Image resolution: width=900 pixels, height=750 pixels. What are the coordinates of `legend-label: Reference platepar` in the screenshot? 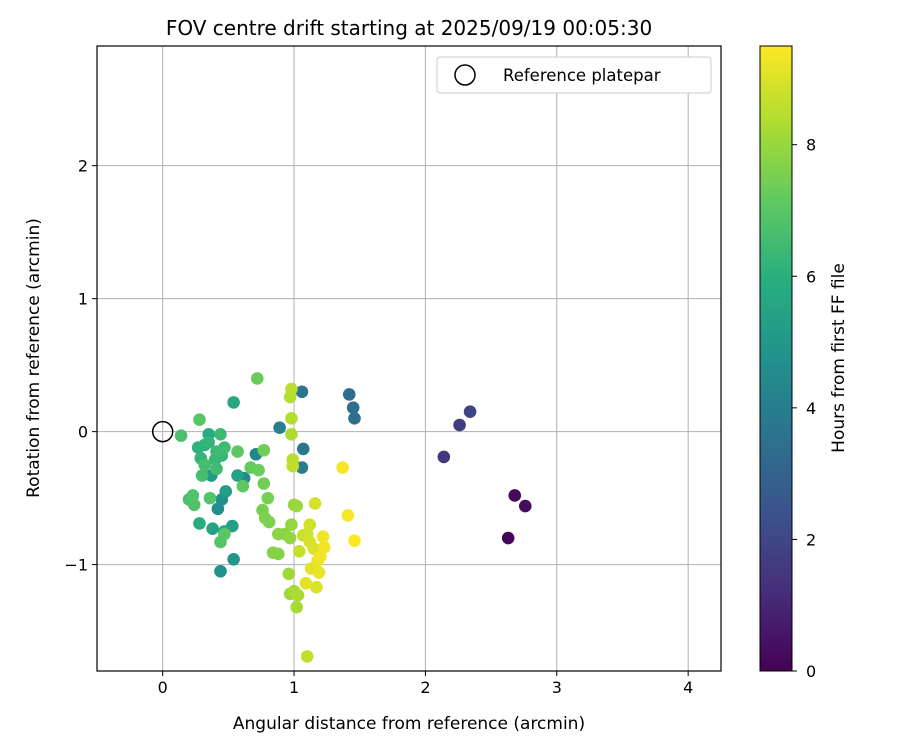 It's located at (582, 75).